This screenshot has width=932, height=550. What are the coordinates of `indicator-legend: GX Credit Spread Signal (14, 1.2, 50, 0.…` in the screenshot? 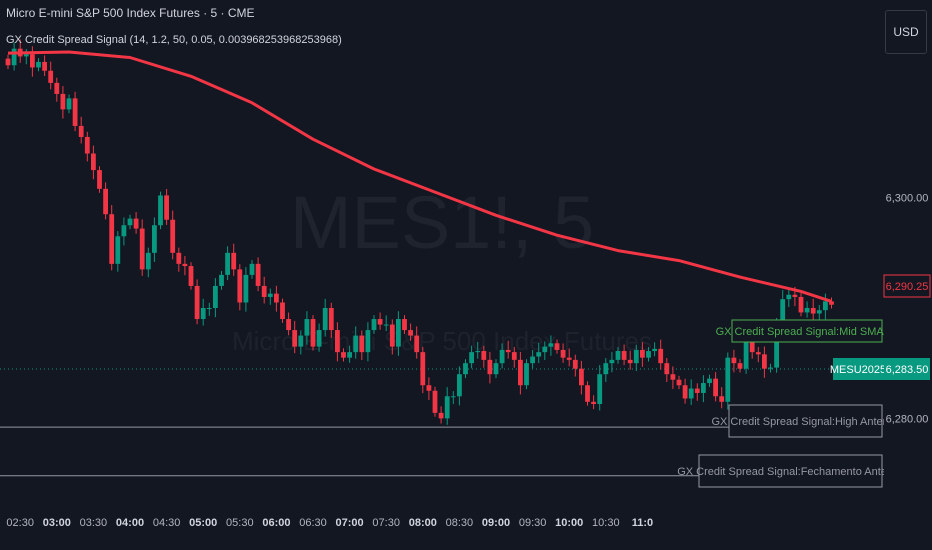 It's located at (174, 40).